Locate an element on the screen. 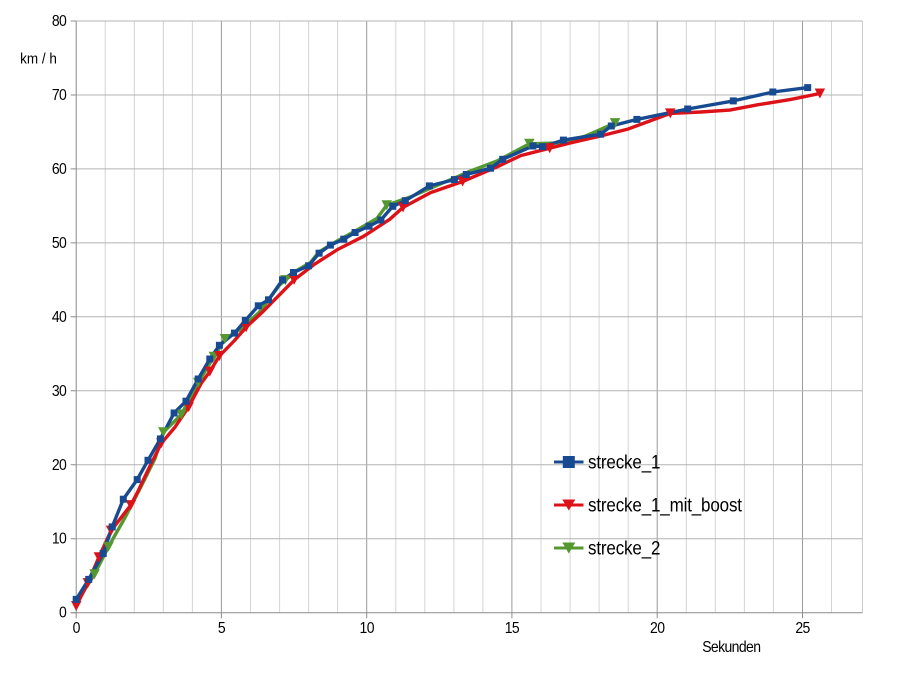 The height and width of the screenshot is (688, 901). svg-text: strecke_1_mit_boost is located at coordinates (665, 506).